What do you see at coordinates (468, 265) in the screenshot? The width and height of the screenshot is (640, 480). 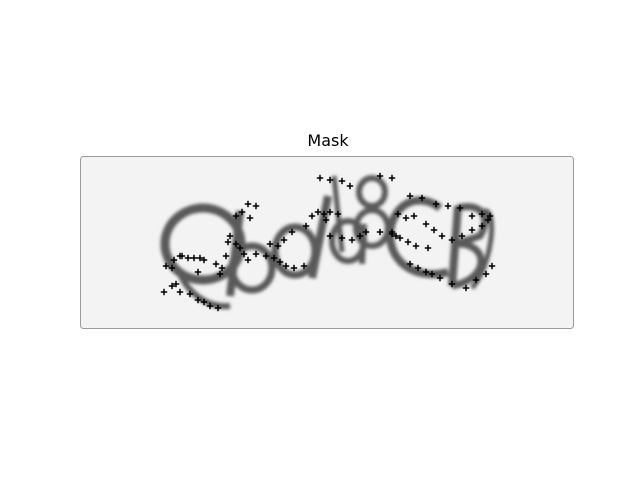 I see `glyph-b-lower-bowl` at bounding box center [468, 265].